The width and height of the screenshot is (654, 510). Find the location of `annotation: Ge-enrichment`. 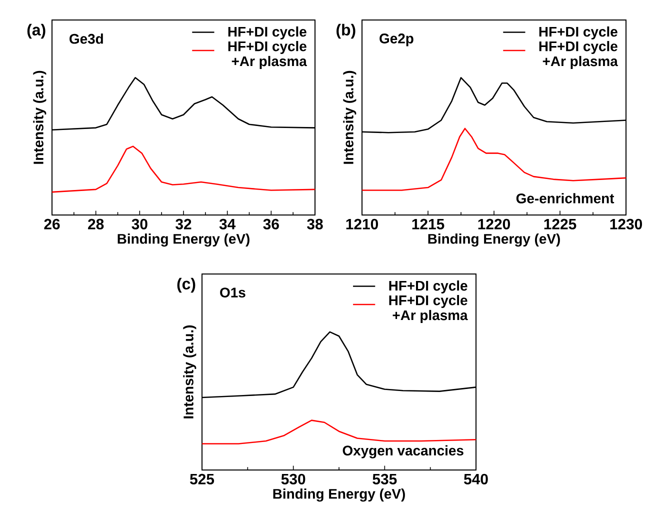

annotation: Ge-enrichment is located at coordinates (565, 198).